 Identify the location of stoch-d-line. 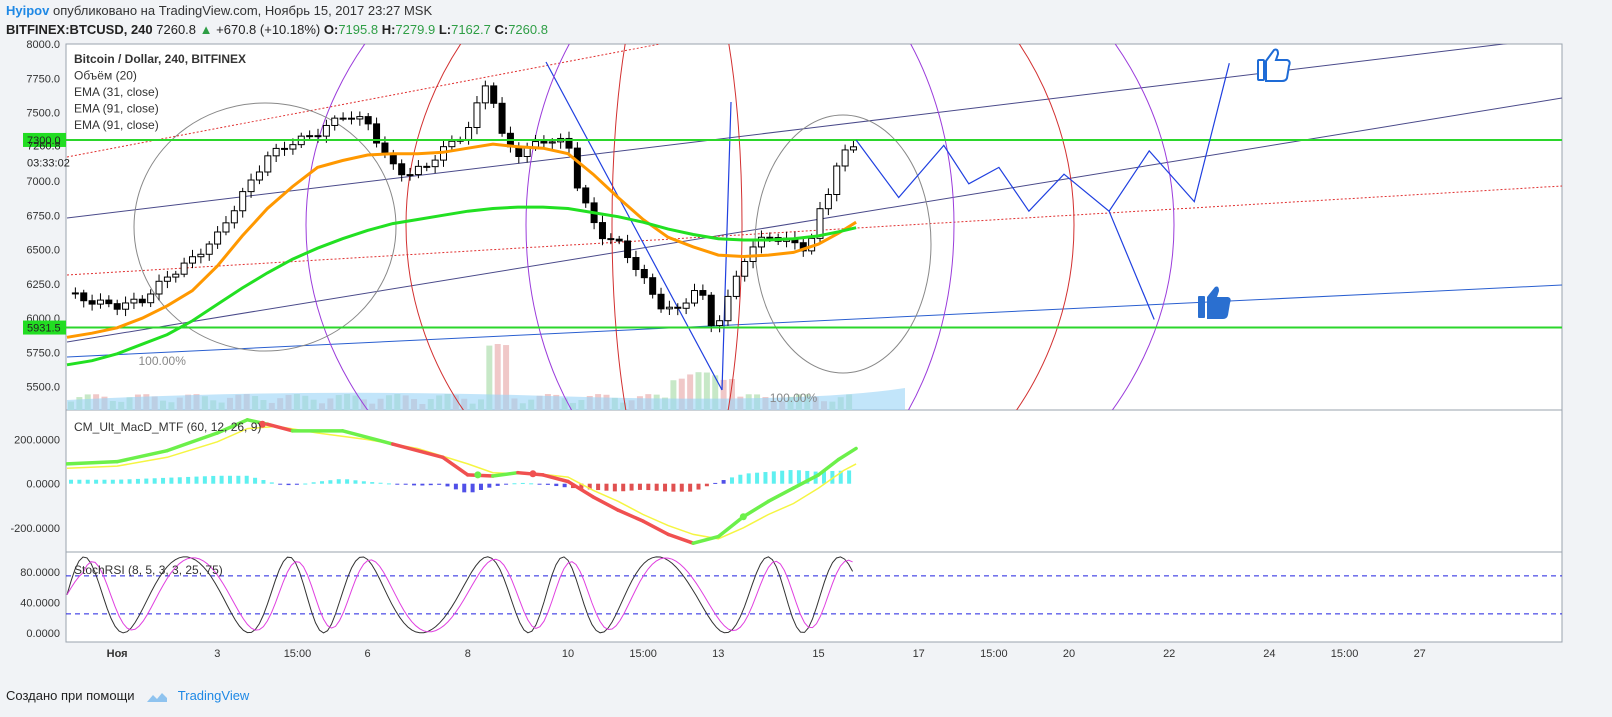
(459, 595).